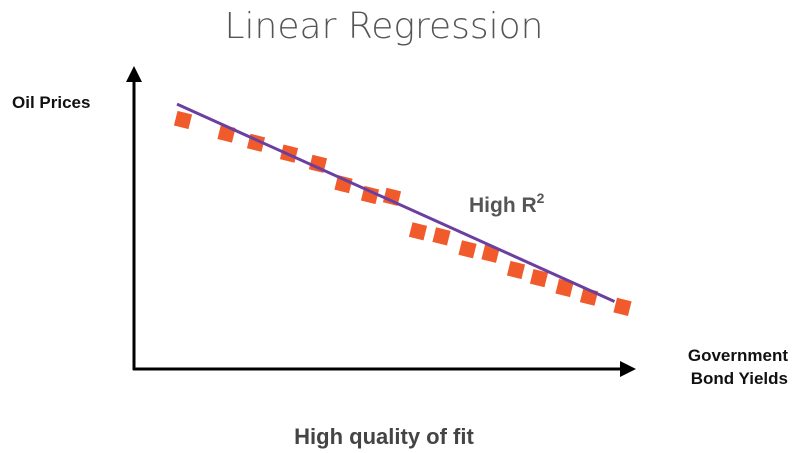  I want to click on r-squared-annotation: High R2, so click(507, 203).